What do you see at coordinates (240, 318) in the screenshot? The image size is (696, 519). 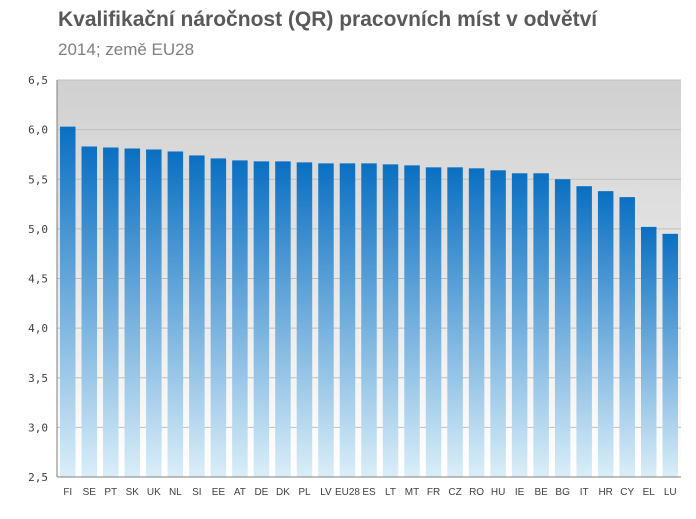 I see `bar-at` at bounding box center [240, 318].